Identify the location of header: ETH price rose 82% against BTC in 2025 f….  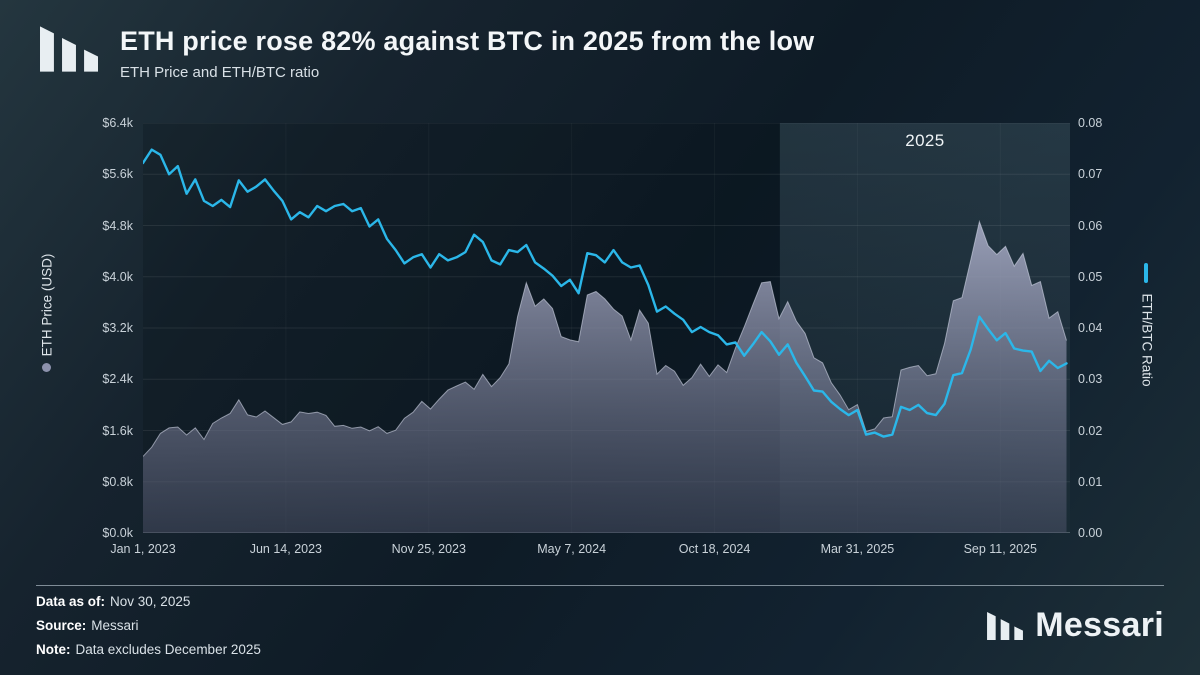
(427, 53).